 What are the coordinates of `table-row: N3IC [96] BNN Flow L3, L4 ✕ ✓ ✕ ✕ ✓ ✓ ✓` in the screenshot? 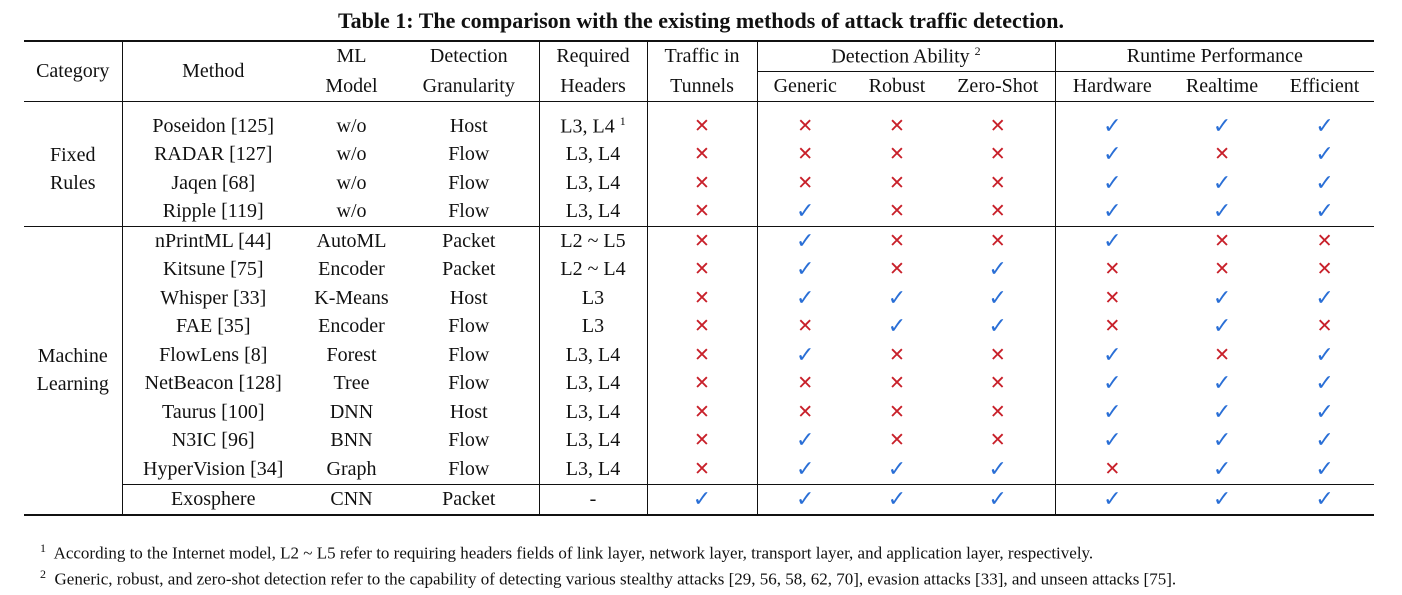 It's located at (699, 441).